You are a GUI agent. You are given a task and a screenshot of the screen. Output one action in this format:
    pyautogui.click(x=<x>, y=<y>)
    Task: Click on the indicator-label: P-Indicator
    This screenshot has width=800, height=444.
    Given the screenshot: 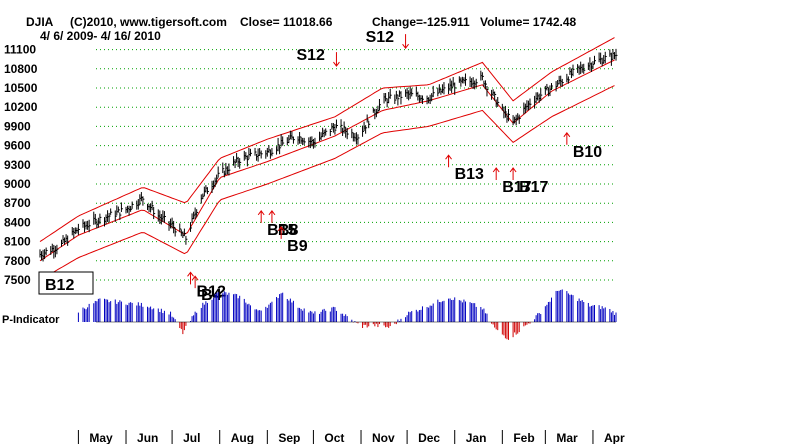 What is the action you would take?
    pyautogui.click(x=31, y=320)
    